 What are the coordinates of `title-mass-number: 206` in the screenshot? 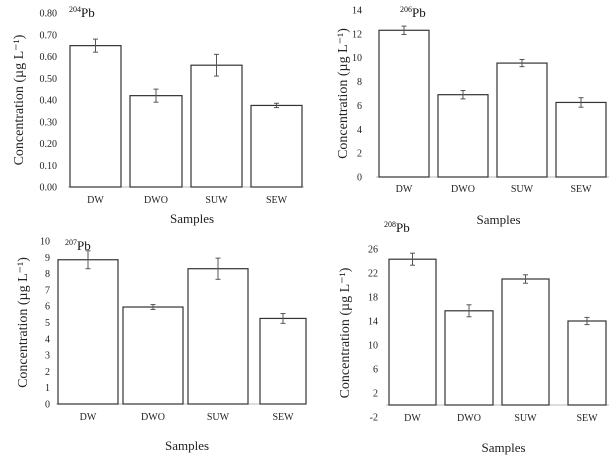 It's located at (406, 9).